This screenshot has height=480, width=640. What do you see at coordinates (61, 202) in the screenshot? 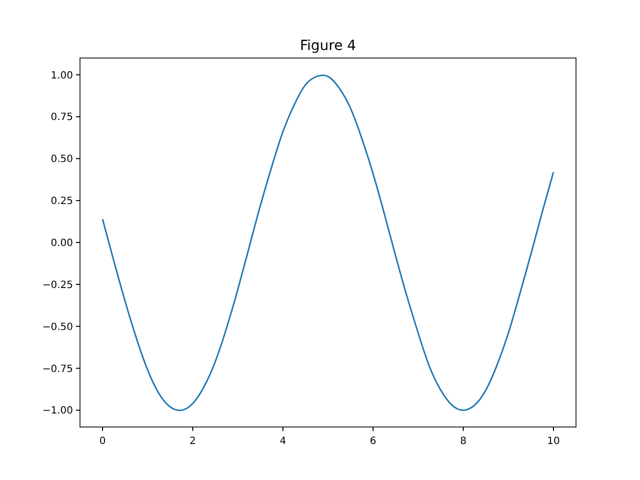
I see `y-tick-label: 0.25` at bounding box center [61, 202].